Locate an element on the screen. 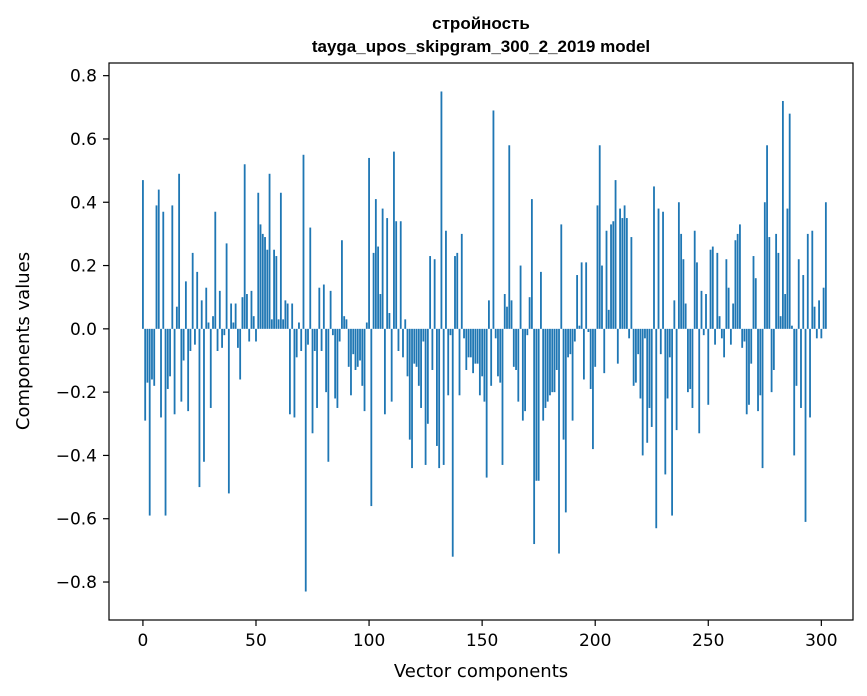 Image resolution: width=867 pixels, height=696 pixels. x-tick-label: 200 is located at coordinates (595, 641).